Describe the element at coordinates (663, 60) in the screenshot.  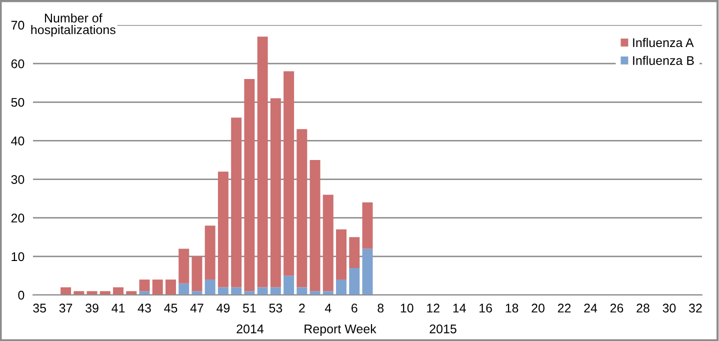
I see `legend-label: Influenza B` at that location.